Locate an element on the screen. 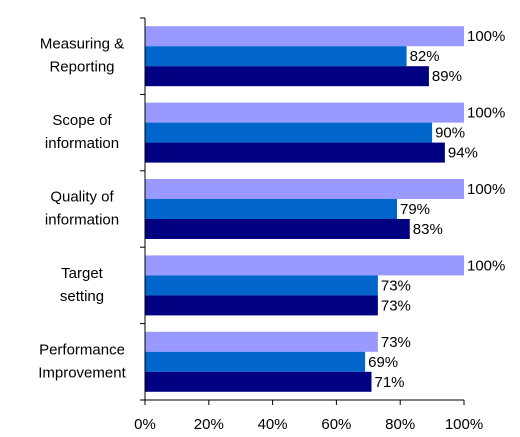  x-tick-label: 60% is located at coordinates (336, 424).